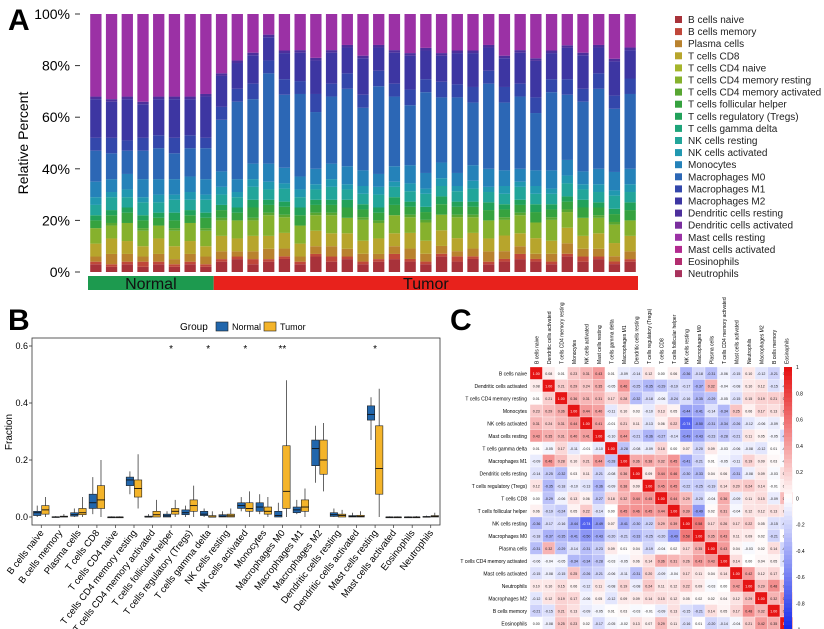  I want to click on heatmap-cell-value: -0.21, so click(774, 374).